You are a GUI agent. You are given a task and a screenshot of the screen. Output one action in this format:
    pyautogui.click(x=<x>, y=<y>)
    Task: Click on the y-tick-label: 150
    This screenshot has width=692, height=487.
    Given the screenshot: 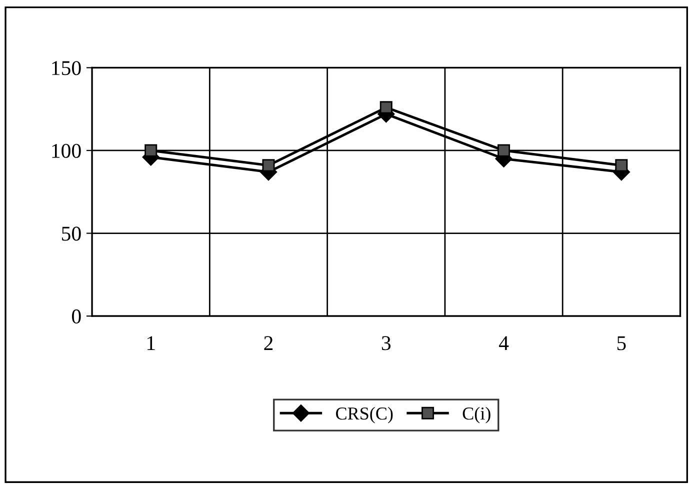 What is the action you would take?
    pyautogui.click(x=66, y=68)
    